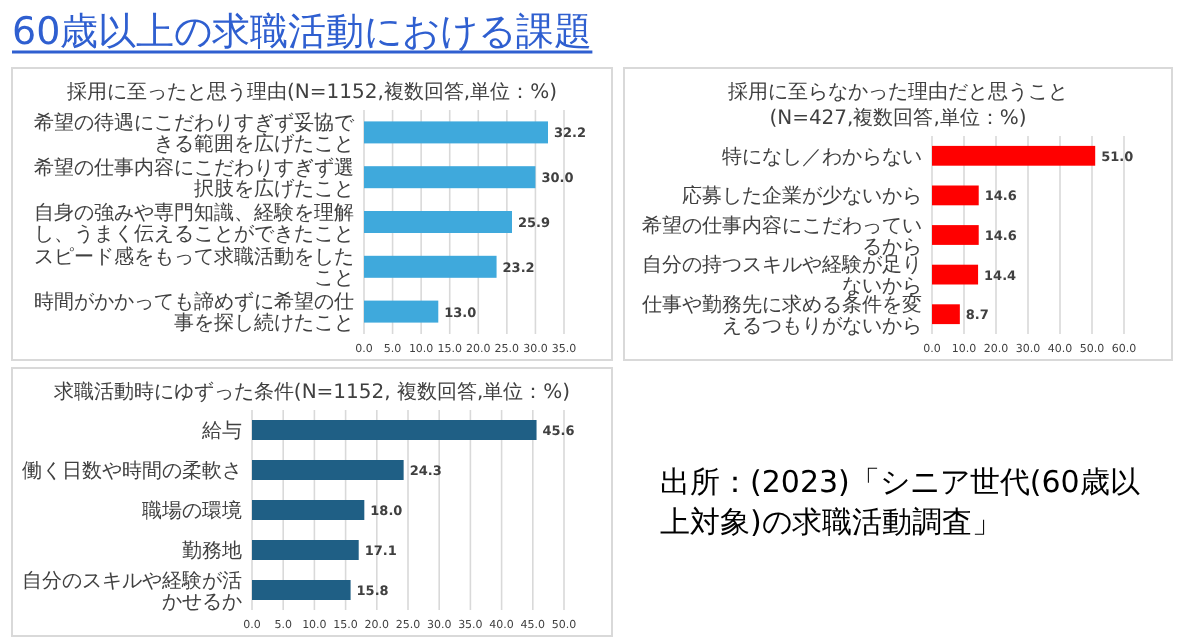  What do you see at coordinates (782, 315) in the screenshot?
I see `y-tick-label: 仕事や勤務先に求める条件を変えるつもりがないから` at bounding box center [782, 315].